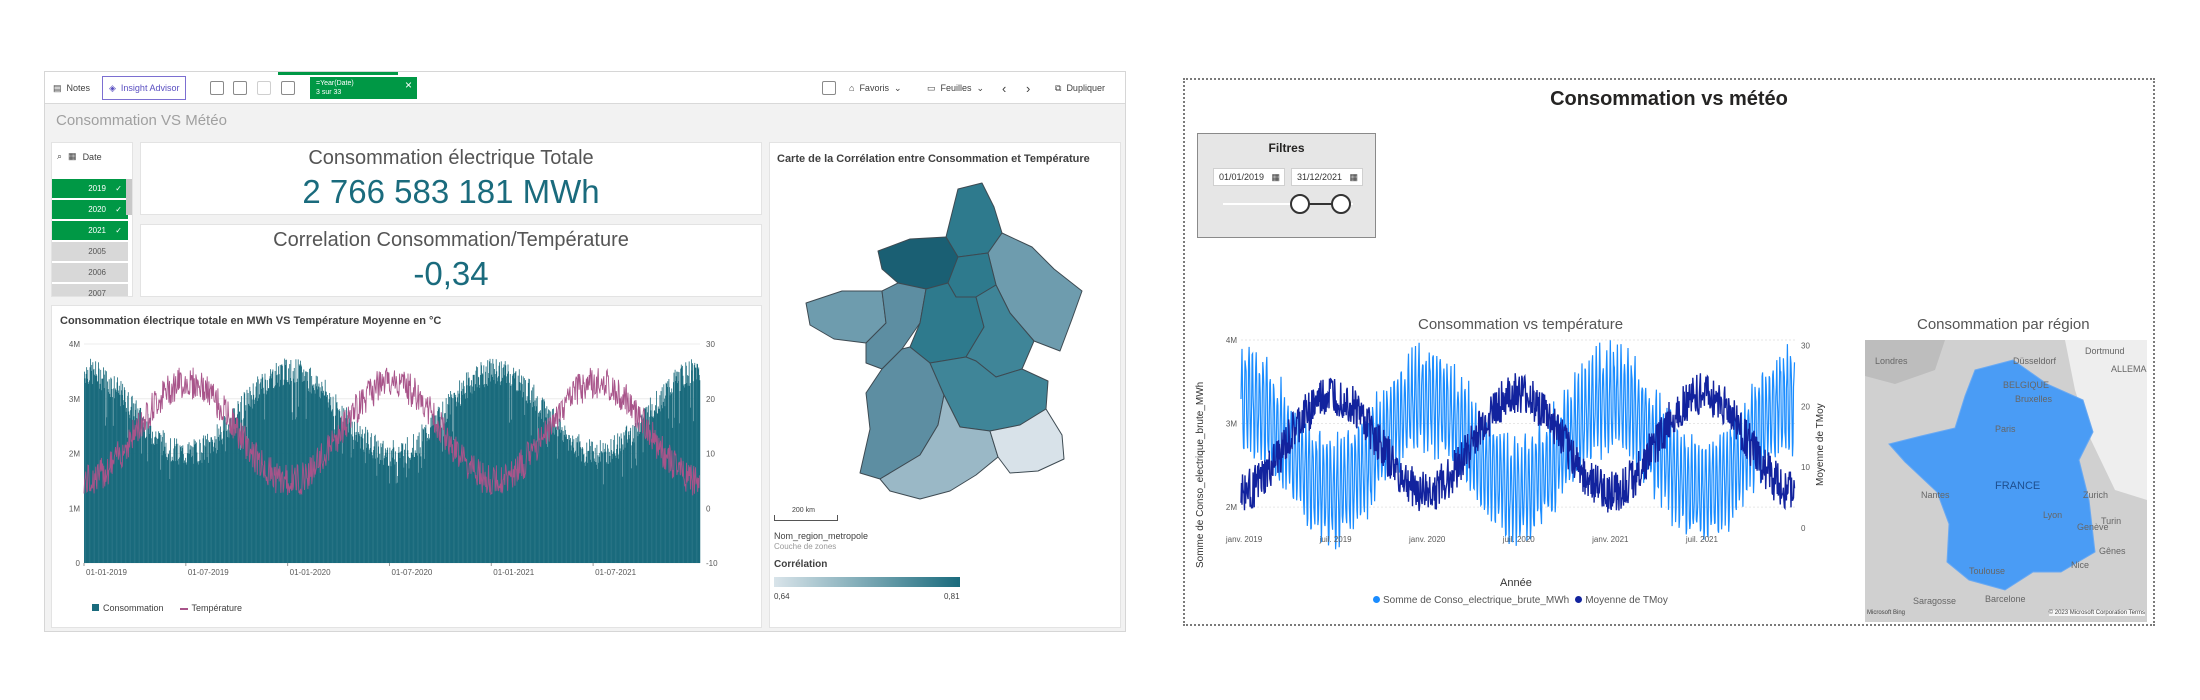 The height and width of the screenshot is (700, 2200). What do you see at coordinates (1992, 475) in the screenshot?
I see `france-shape` at bounding box center [1992, 475].